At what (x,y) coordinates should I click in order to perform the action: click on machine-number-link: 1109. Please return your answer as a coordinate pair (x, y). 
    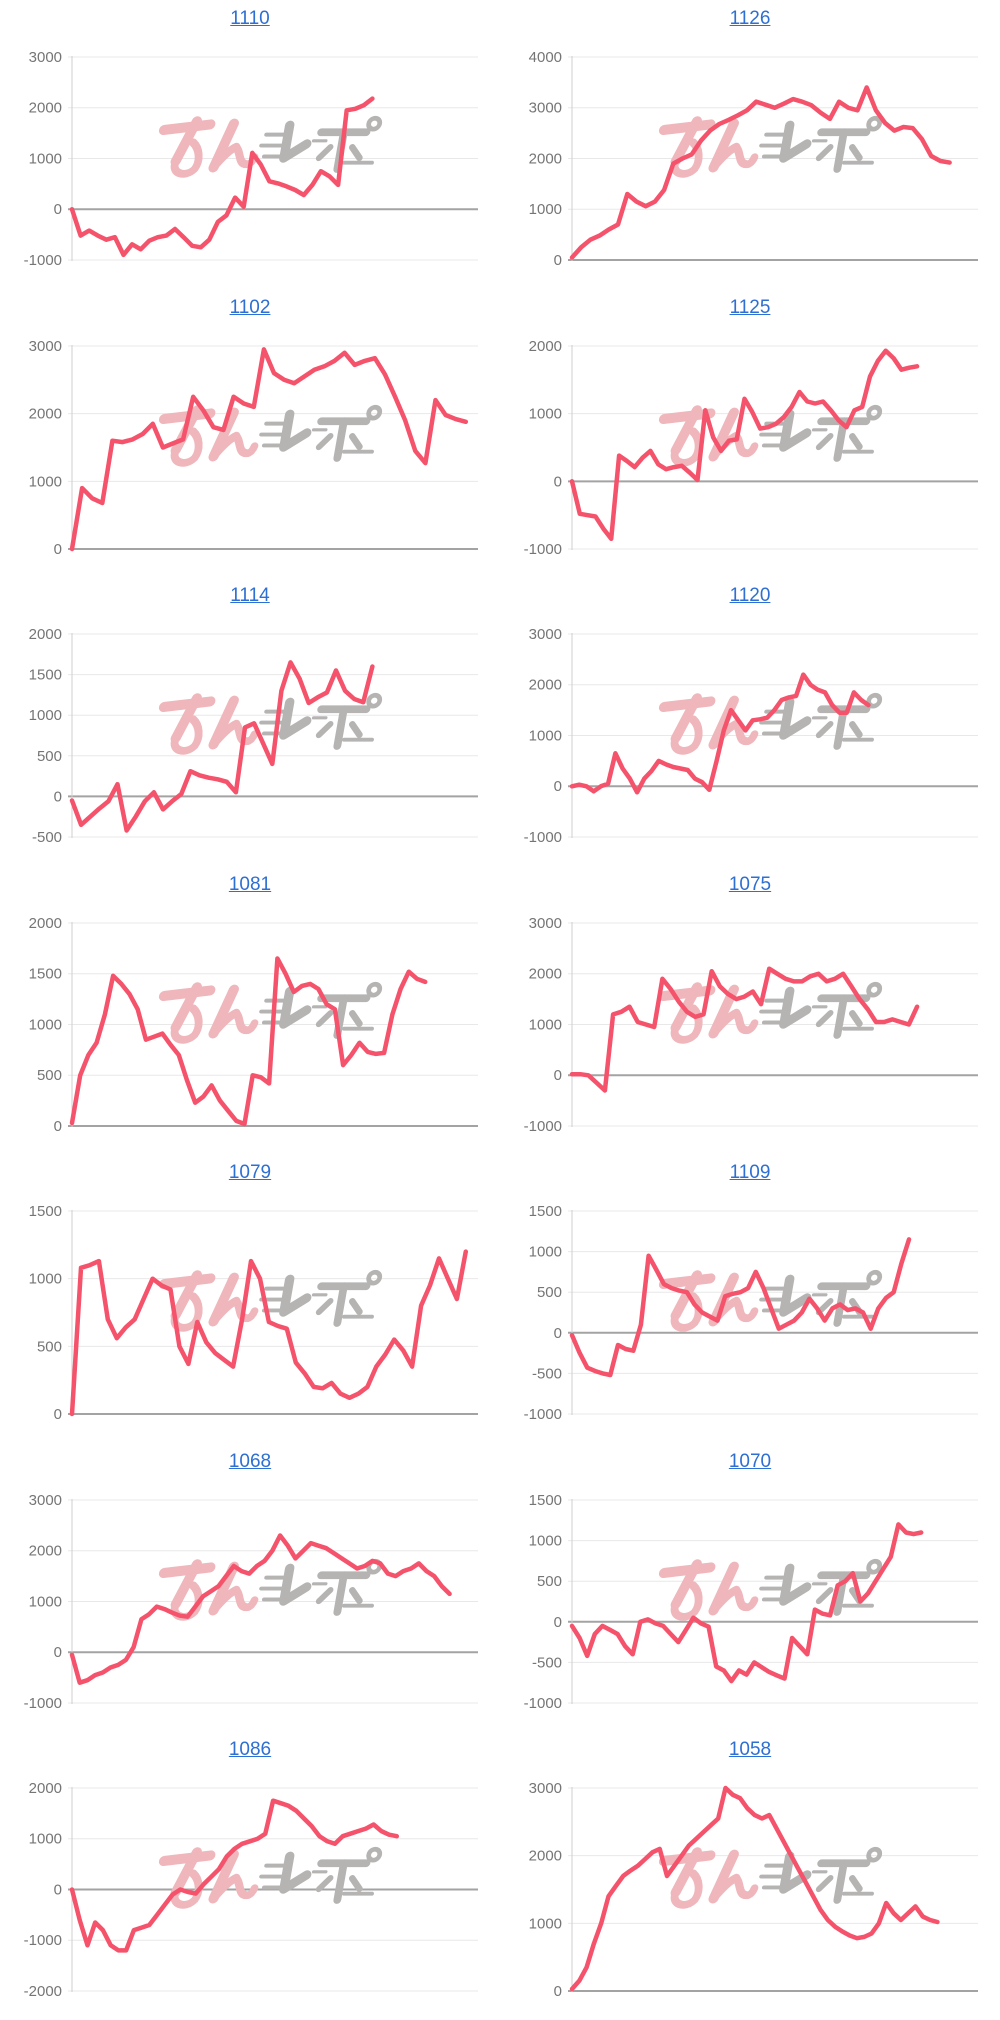
    Looking at the image, I should click on (750, 1173).